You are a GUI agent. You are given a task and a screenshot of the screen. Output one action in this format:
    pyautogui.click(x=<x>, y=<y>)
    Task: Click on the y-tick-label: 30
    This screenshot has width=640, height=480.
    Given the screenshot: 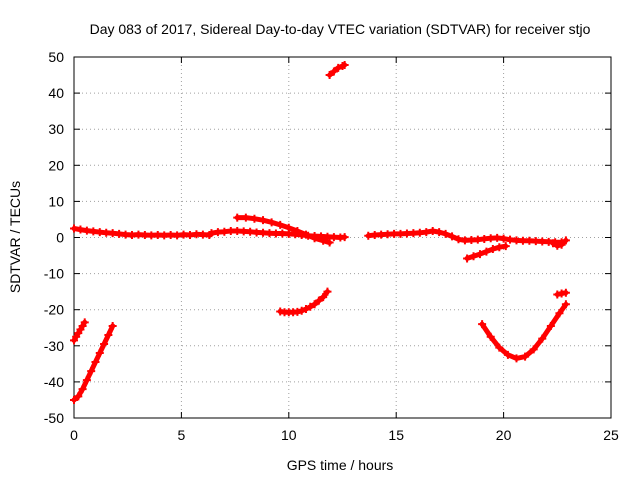 What is the action you would take?
    pyautogui.click(x=56, y=129)
    